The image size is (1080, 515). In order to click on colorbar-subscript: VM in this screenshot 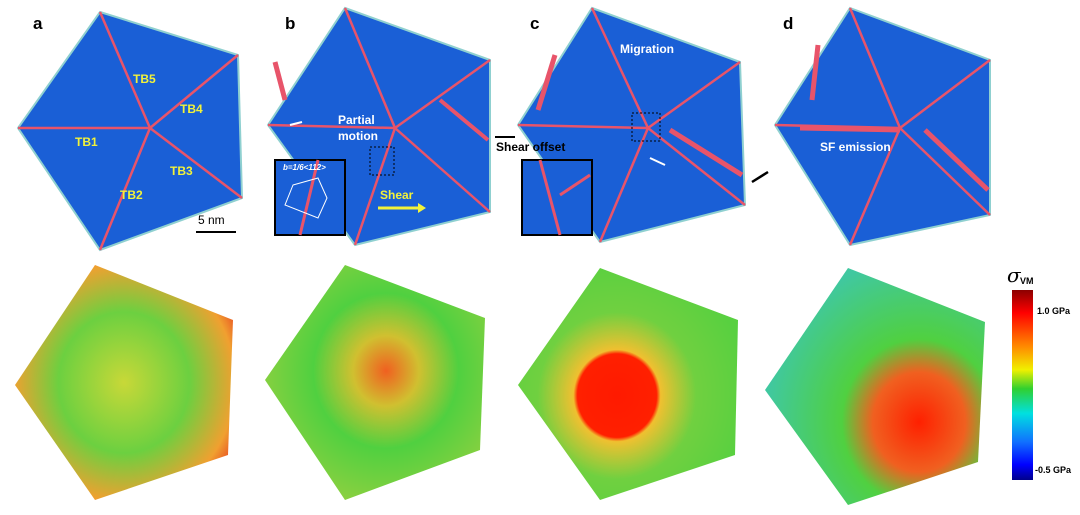, I will do `click(1027, 281)`.